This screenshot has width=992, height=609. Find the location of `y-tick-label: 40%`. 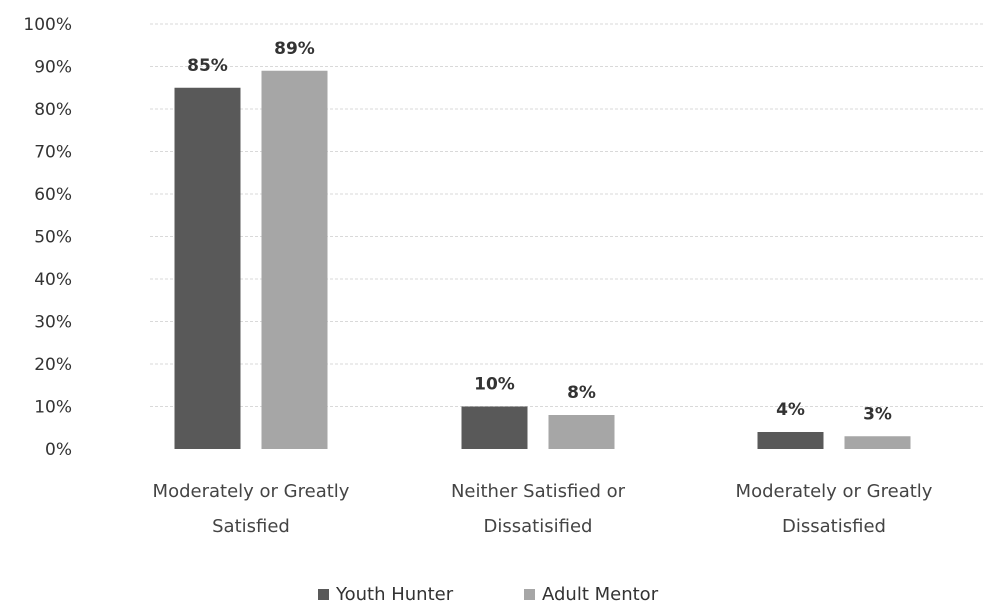

y-tick-label: 40% is located at coordinates (53, 280).